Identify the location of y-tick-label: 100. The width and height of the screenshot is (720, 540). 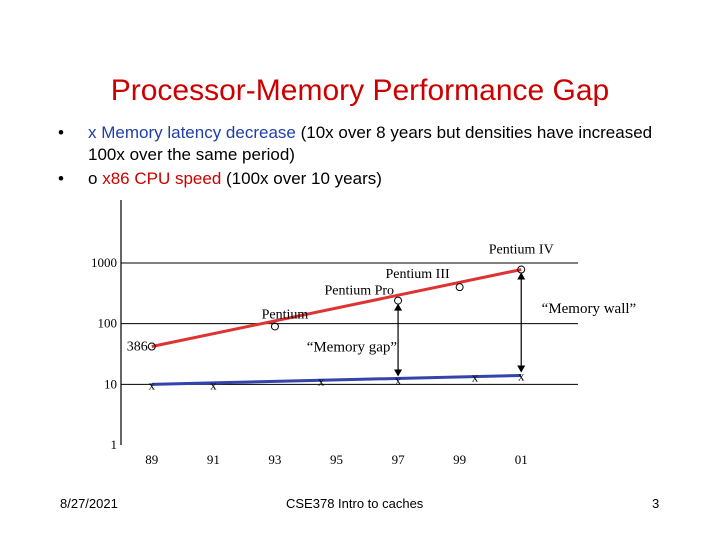
(108, 323).